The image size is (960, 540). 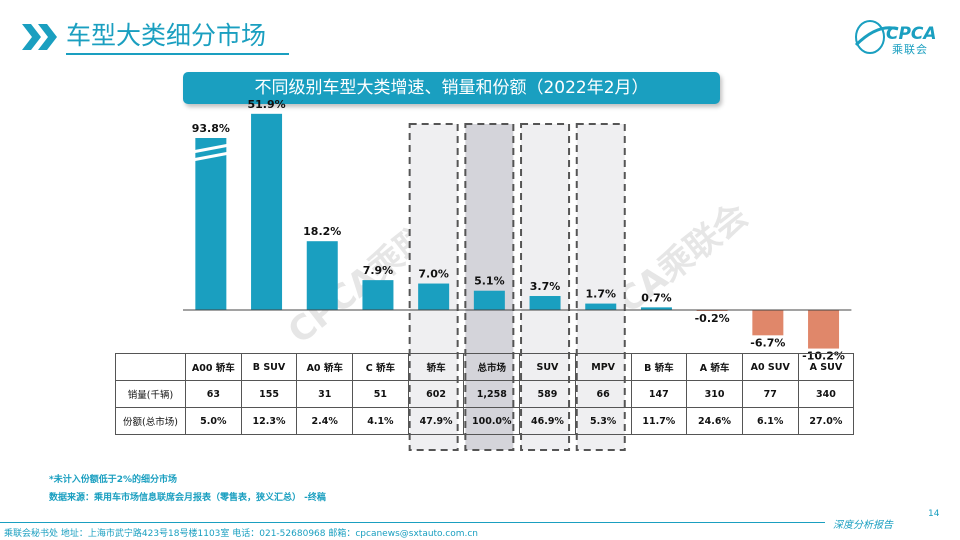 I want to click on tick-label-9: A 轿车, so click(x=714, y=367).